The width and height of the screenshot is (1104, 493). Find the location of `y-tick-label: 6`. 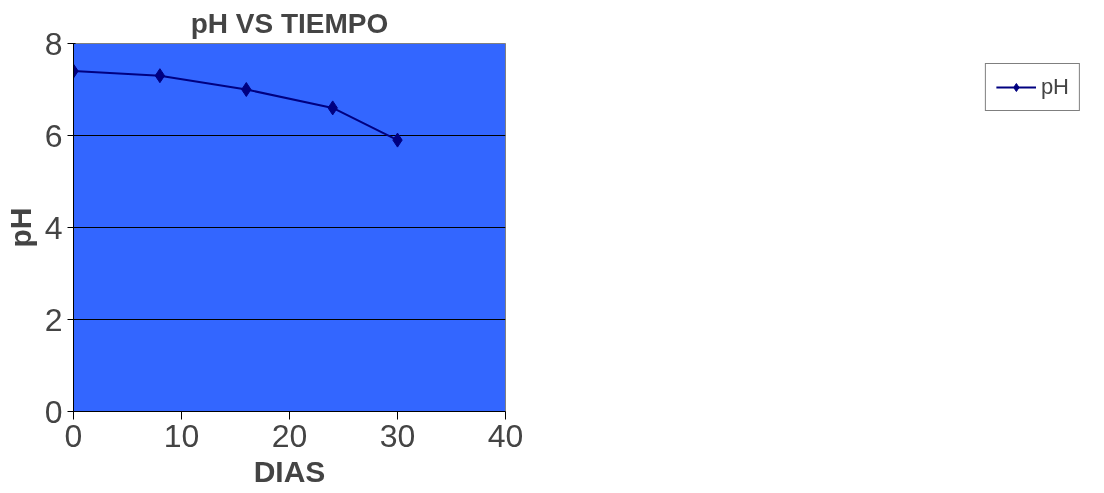

y-tick-label: 6 is located at coordinates (53, 135).